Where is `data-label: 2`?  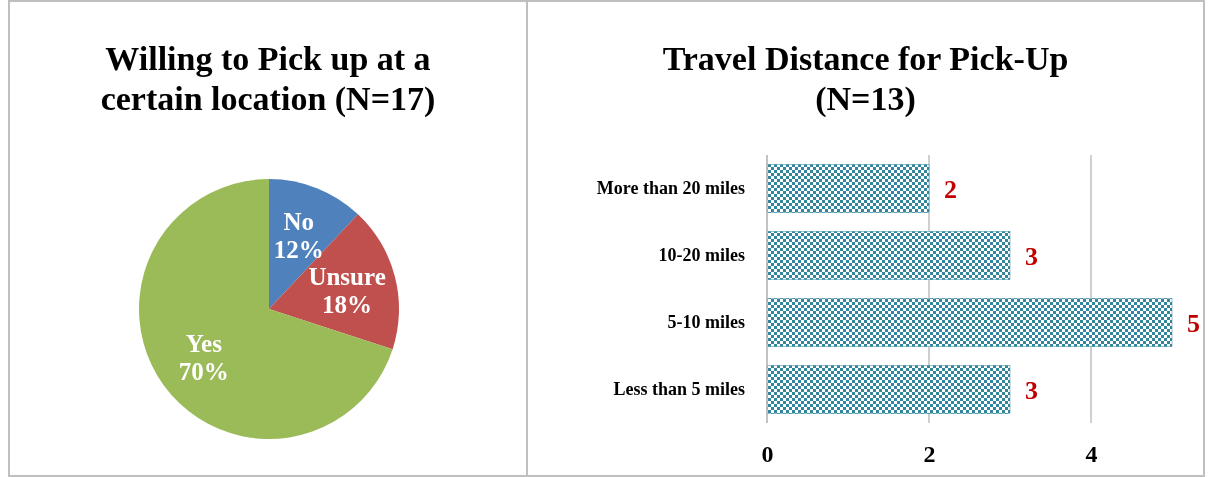 data-label: 2 is located at coordinates (950, 189).